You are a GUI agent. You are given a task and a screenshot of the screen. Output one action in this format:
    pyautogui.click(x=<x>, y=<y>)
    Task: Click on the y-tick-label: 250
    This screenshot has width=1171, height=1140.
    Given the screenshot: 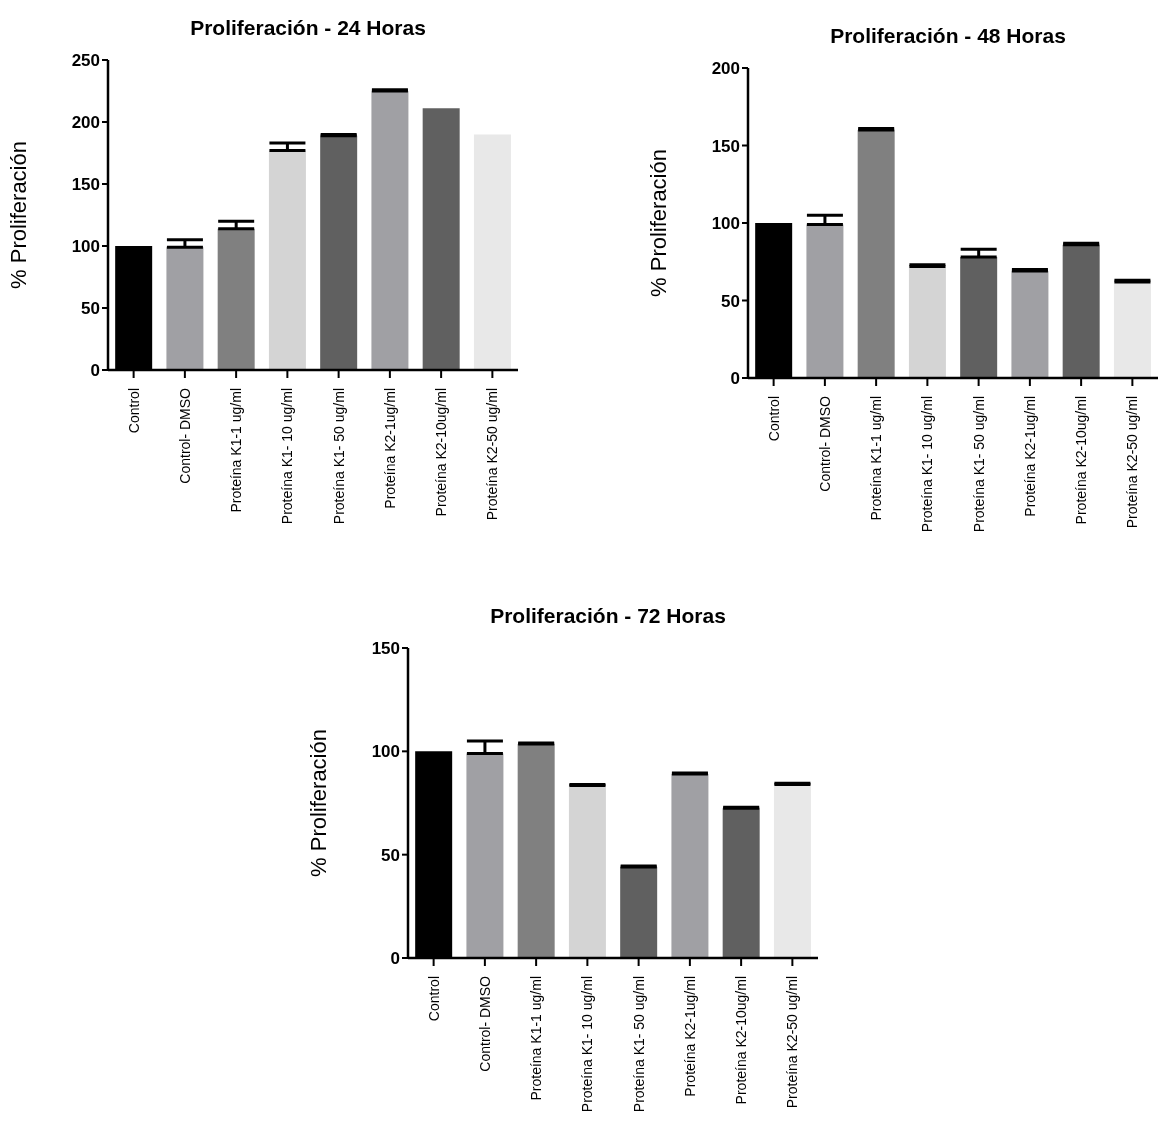 What is the action you would take?
    pyautogui.click(x=85, y=61)
    